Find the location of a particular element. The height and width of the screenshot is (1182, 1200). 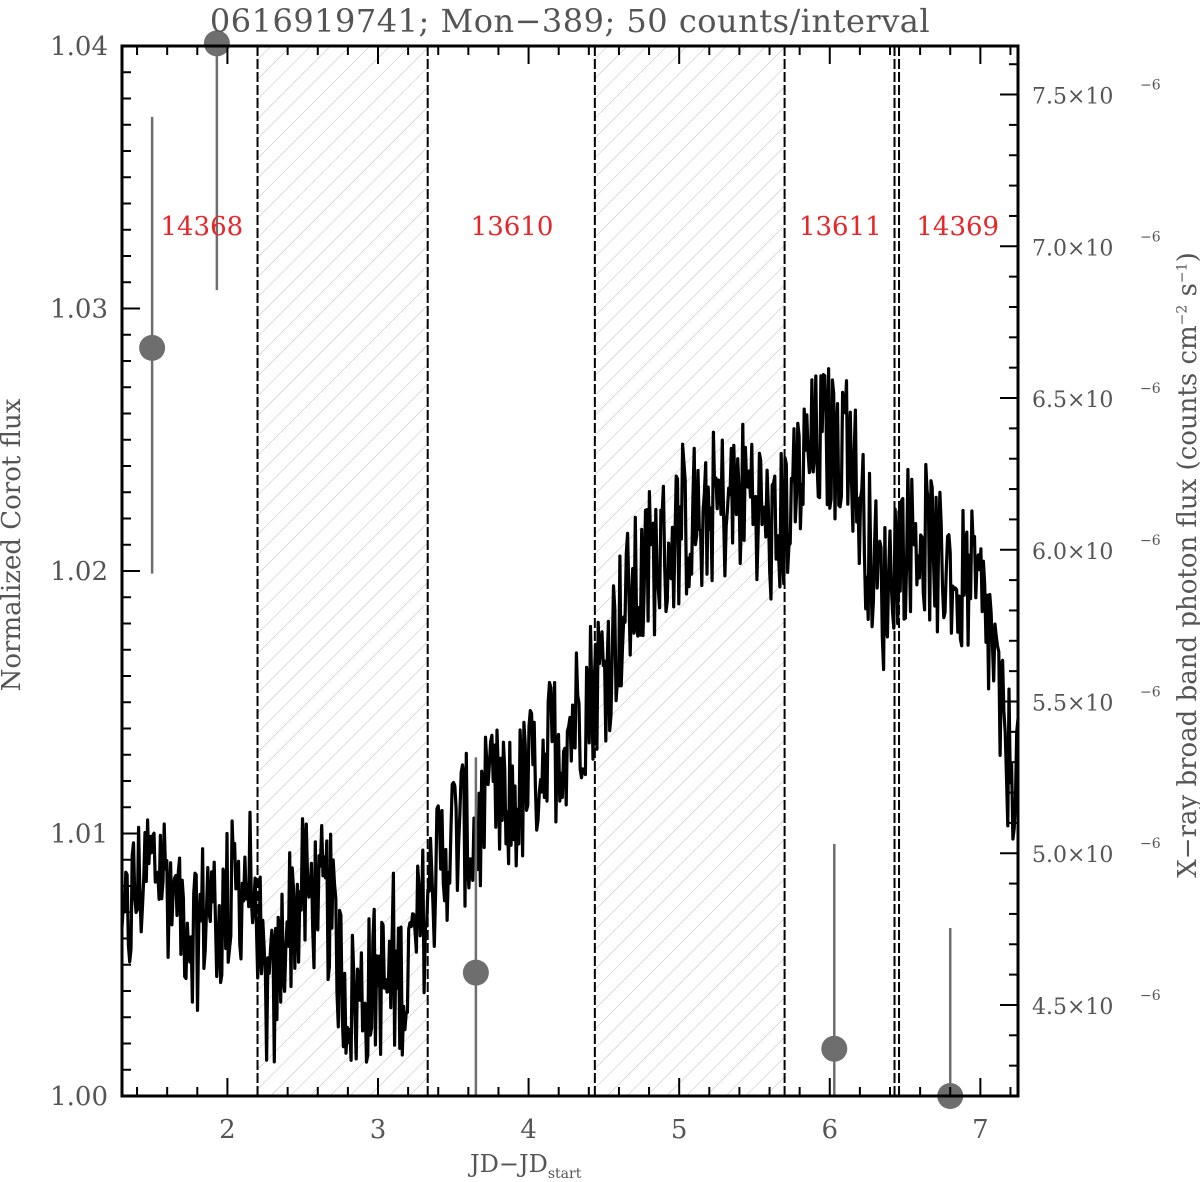

x-tick-label: 2 is located at coordinates (227, 1130).